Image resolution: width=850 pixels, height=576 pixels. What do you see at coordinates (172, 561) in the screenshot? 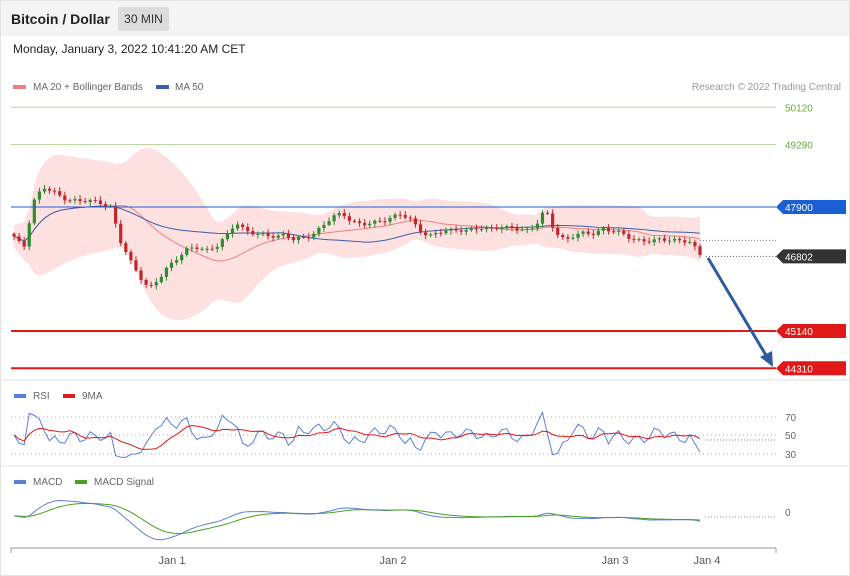
I see `x-tick-jan1: Jan 1` at bounding box center [172, 561].